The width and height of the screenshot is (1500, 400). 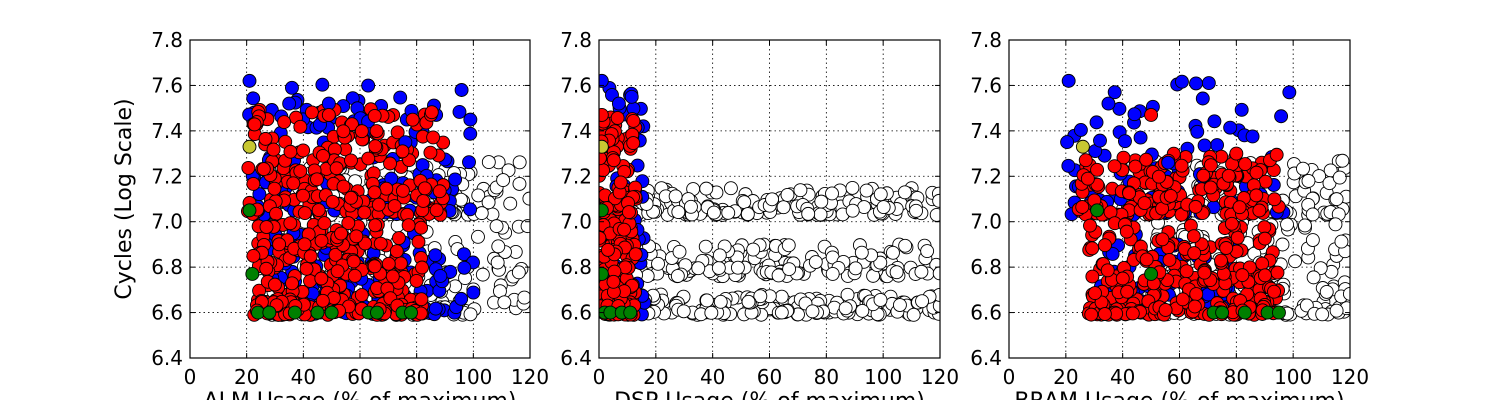 I want to click on x-tick-label: 40, so click(x=1122, y=377).